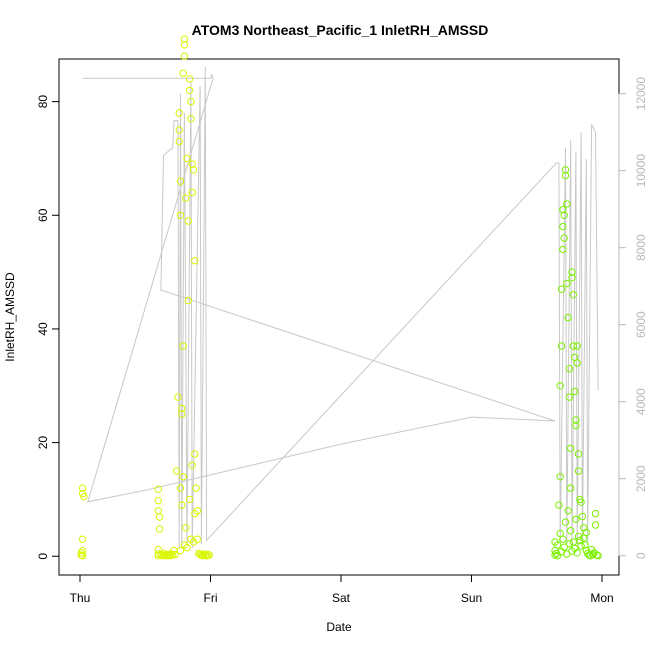 Image resolution: width=650 pixels, height=650 pixels. What do you see at coordinates (43, 329) in the screenshot?
I see `y-tick-label: 40` at bounding box center [43, 329].